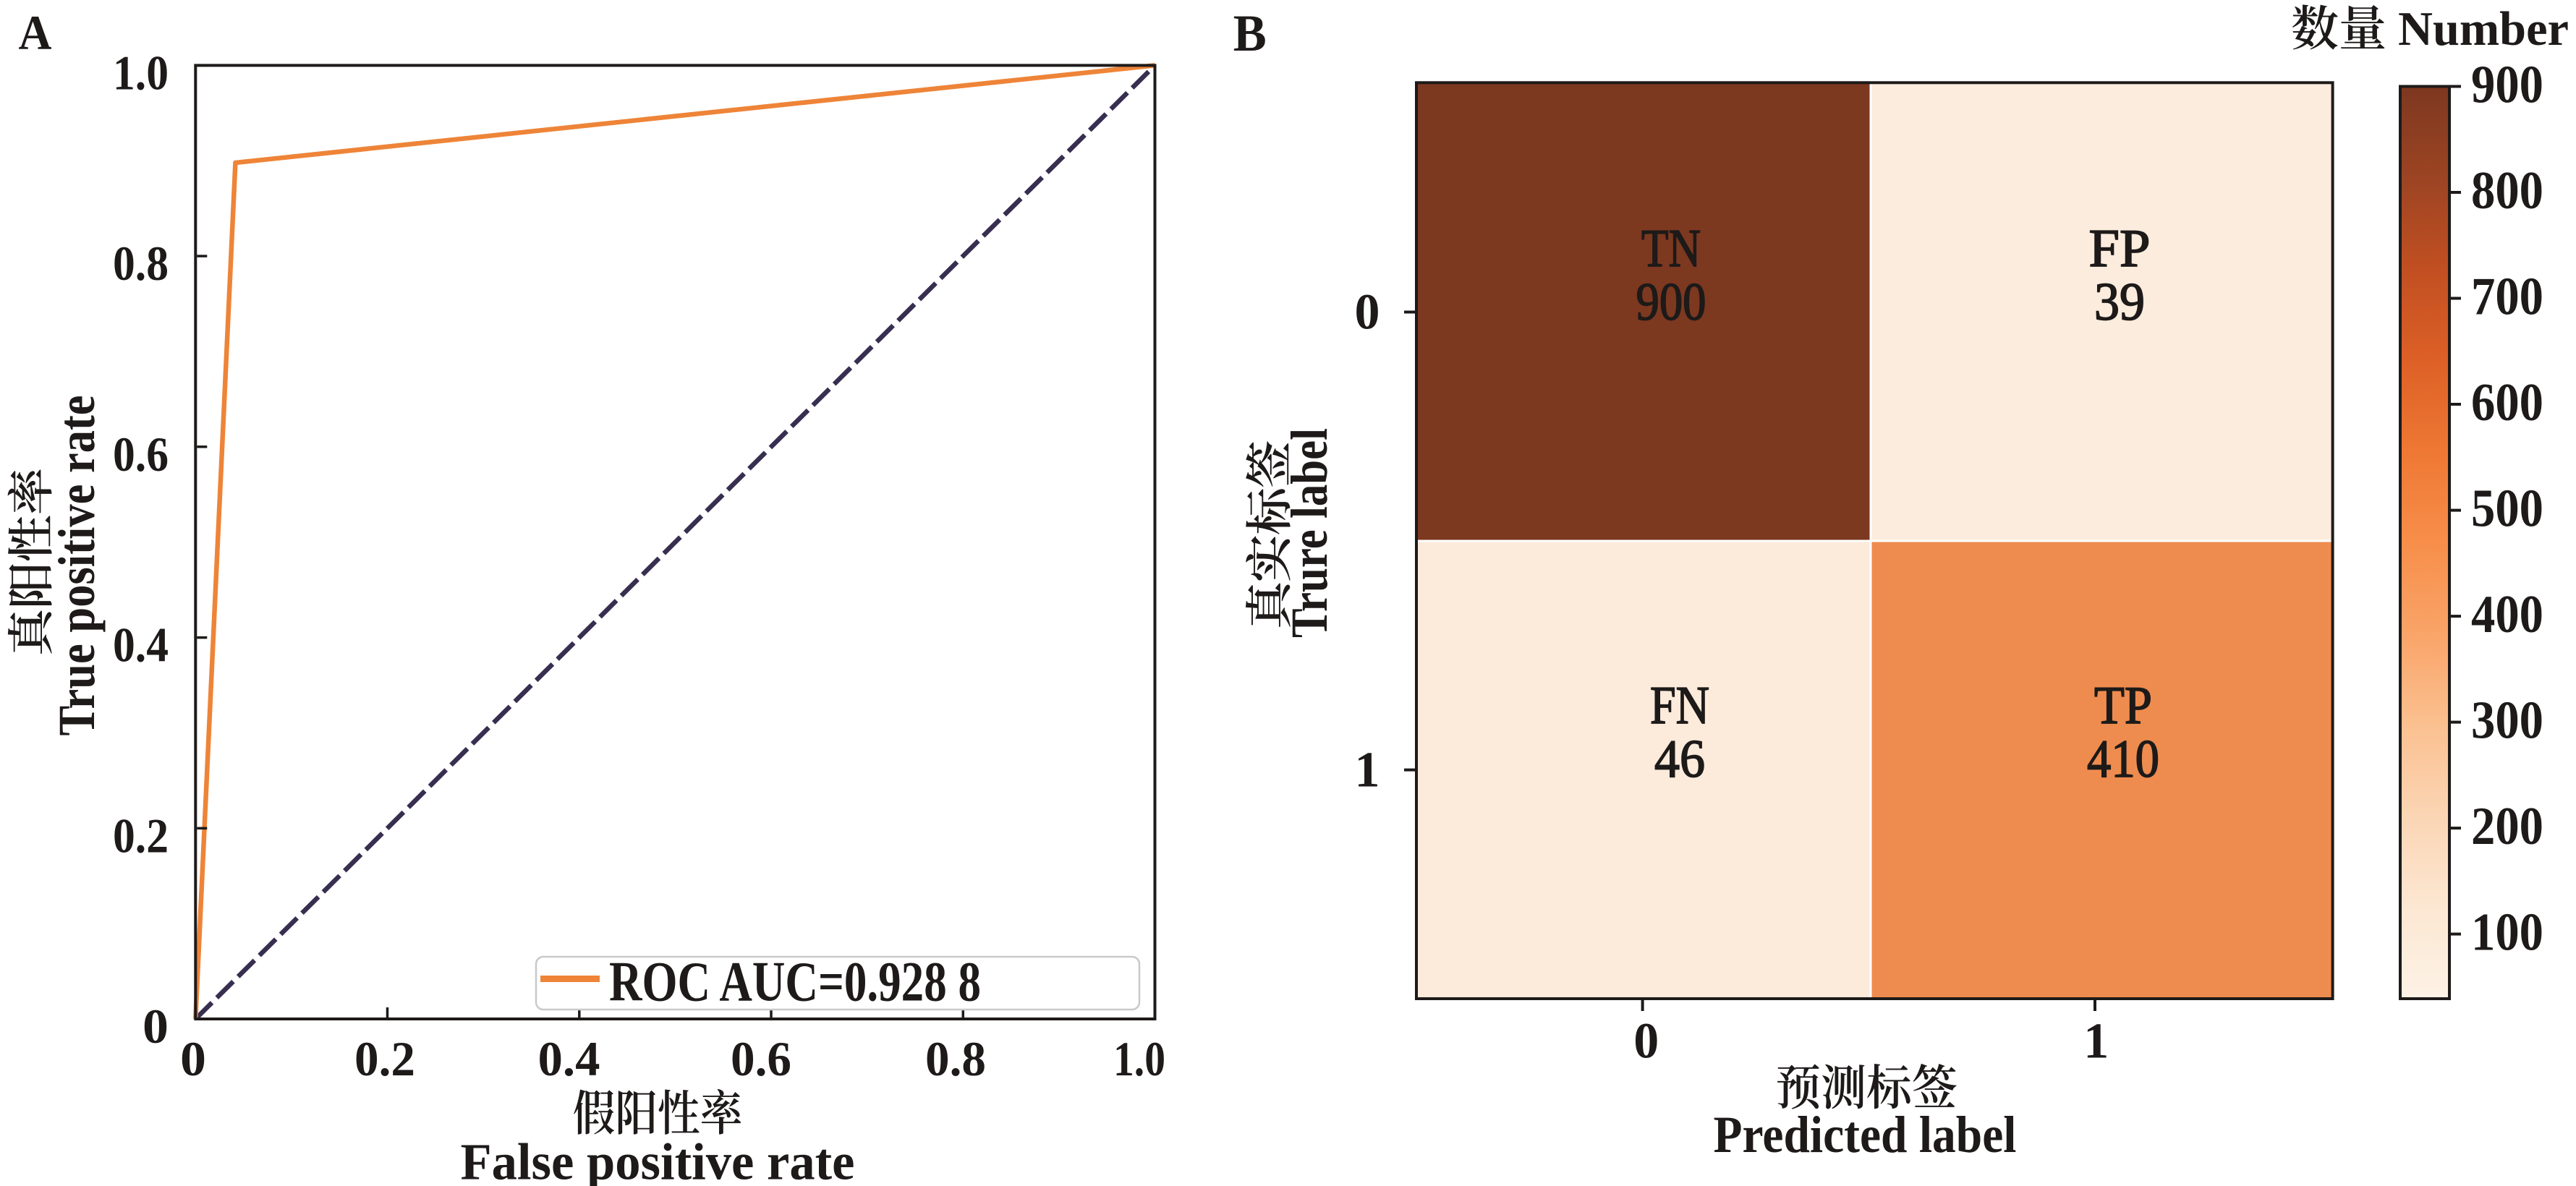 This screenshot has width=2576, height=1186. I want to click on svg-text: False positive rate, so click(658, 1159).